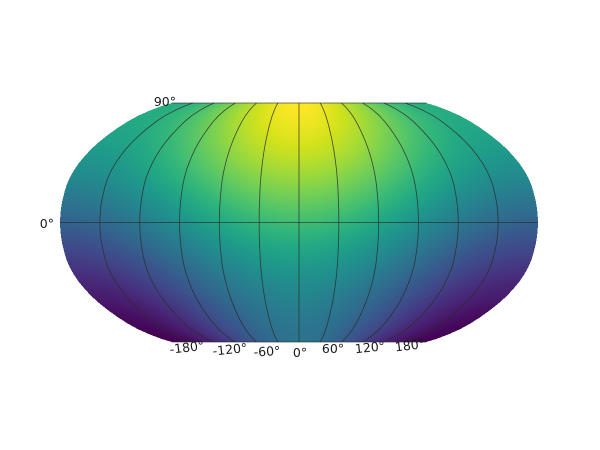  Describe the element at coordinates (187, 347) in the screenshot. I see `lon-label--180: -180°` at that location.